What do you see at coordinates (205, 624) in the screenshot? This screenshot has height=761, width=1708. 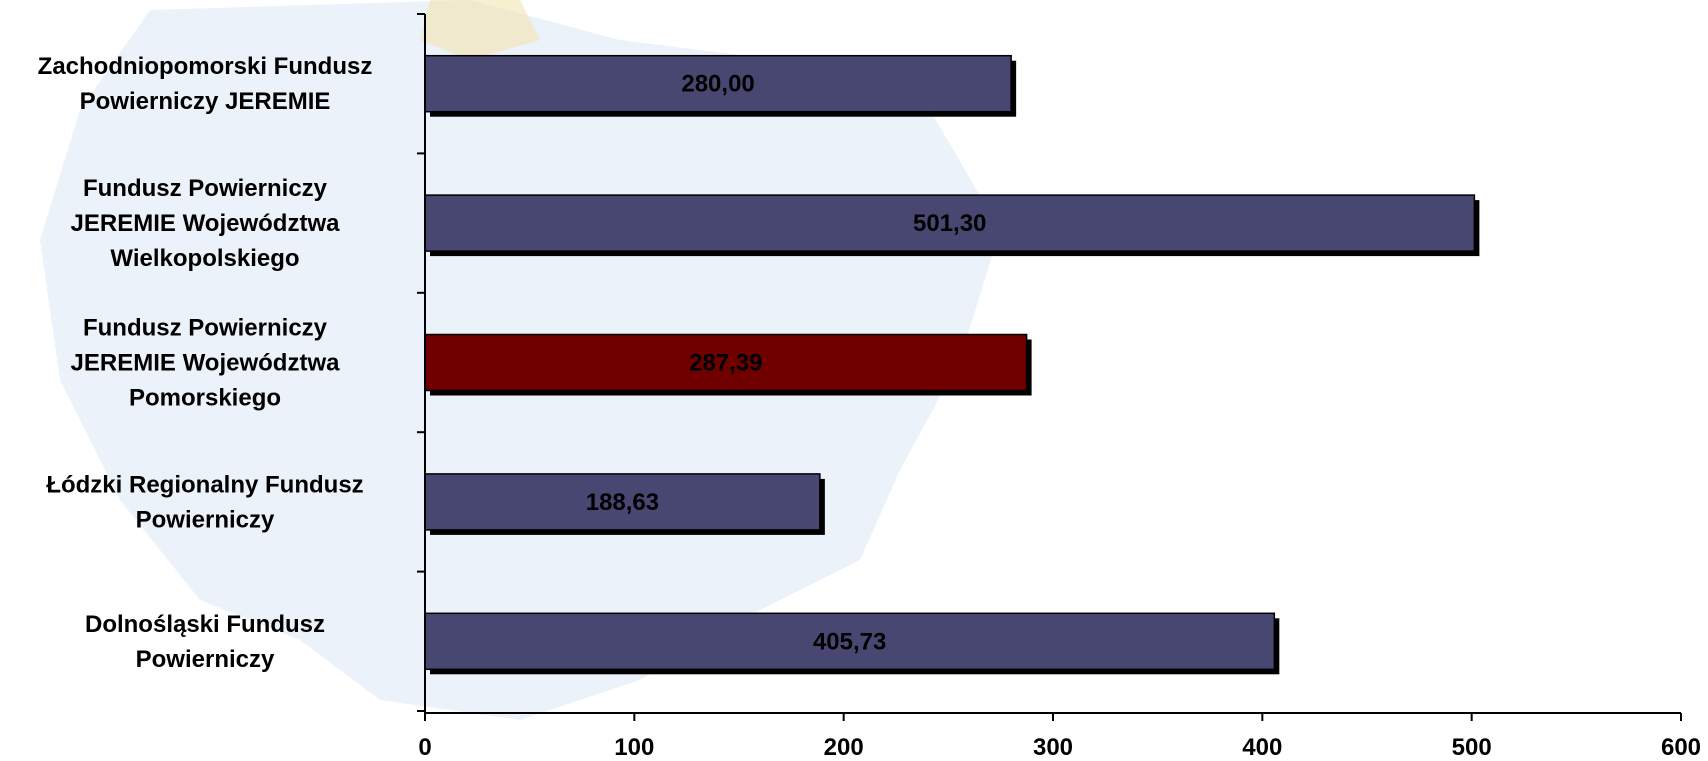 I see `category-label-line: Dolnośląski Fundusz` at bounding box center [205, 624].